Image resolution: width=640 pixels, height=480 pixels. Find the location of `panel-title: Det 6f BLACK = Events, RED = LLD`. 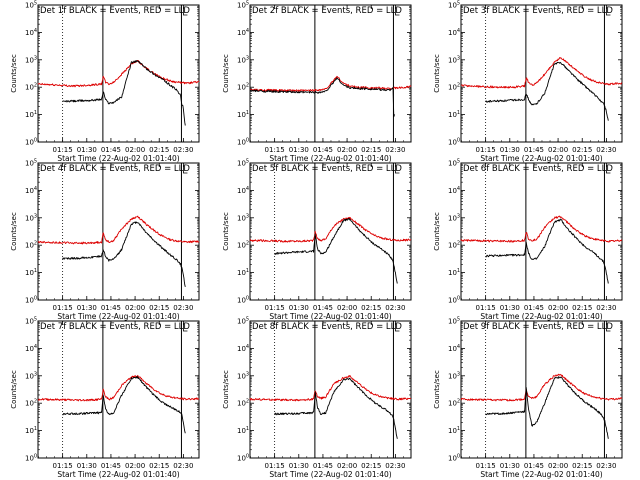

panel-title: Det 6f BLACK = Events, RED = LLD is located at coordinates (538, 169).